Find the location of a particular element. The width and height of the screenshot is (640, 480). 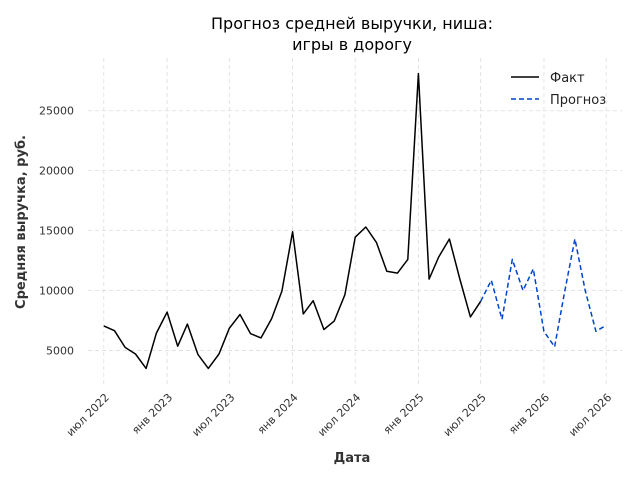

legend-label: Прогноз is located at coordinates (578, 100).